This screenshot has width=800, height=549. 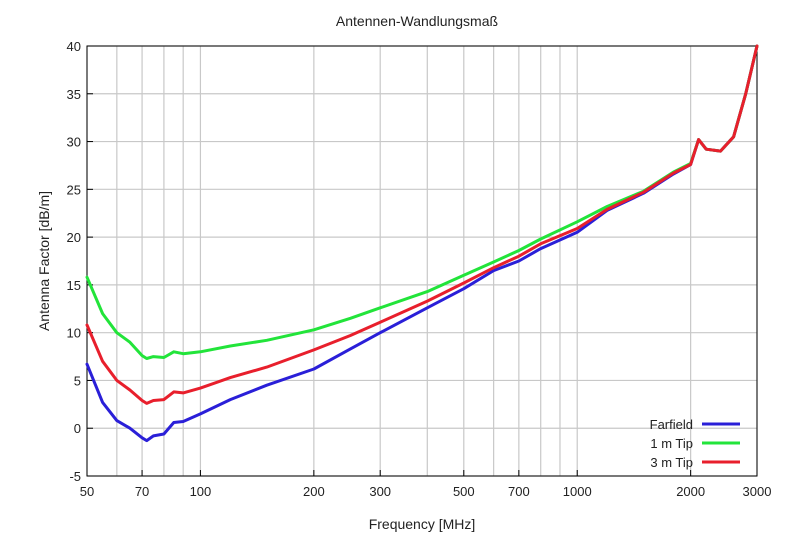 I want to click on y-tick-label: 25, so click(x=74, y=189).